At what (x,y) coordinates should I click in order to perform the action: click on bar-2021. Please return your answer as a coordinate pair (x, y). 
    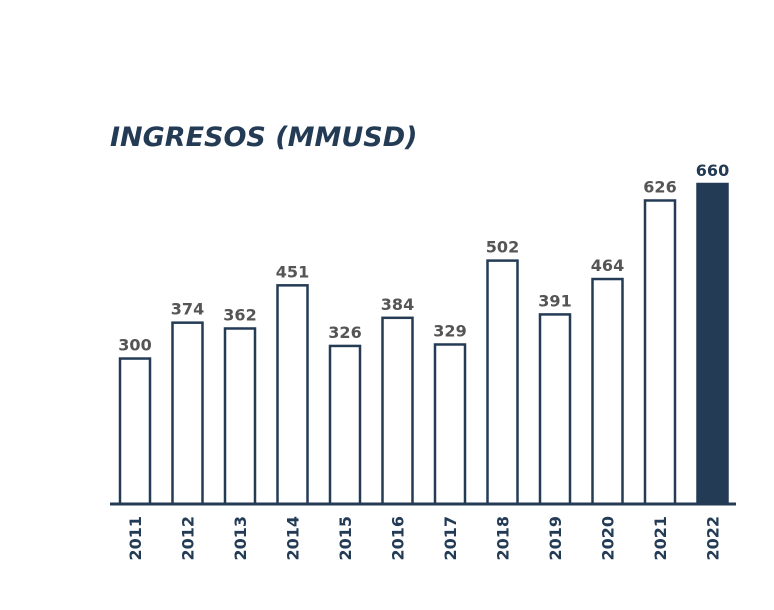
    Looking at the image, I should click on (660, 352).